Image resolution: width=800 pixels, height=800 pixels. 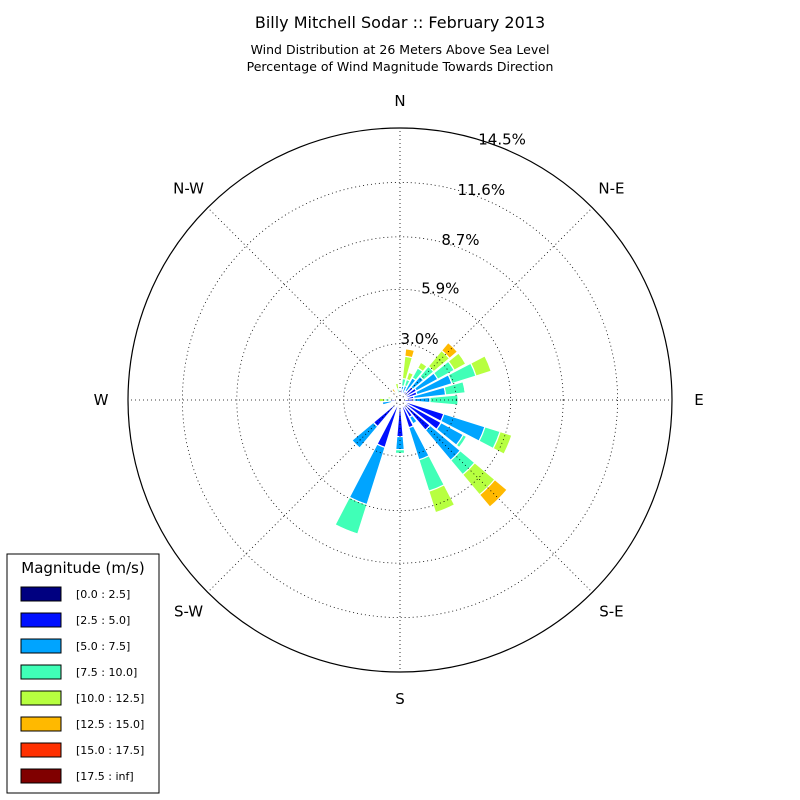 I want to click on legend-label-7: [17.5 : inf], so click(x=105, y=776).